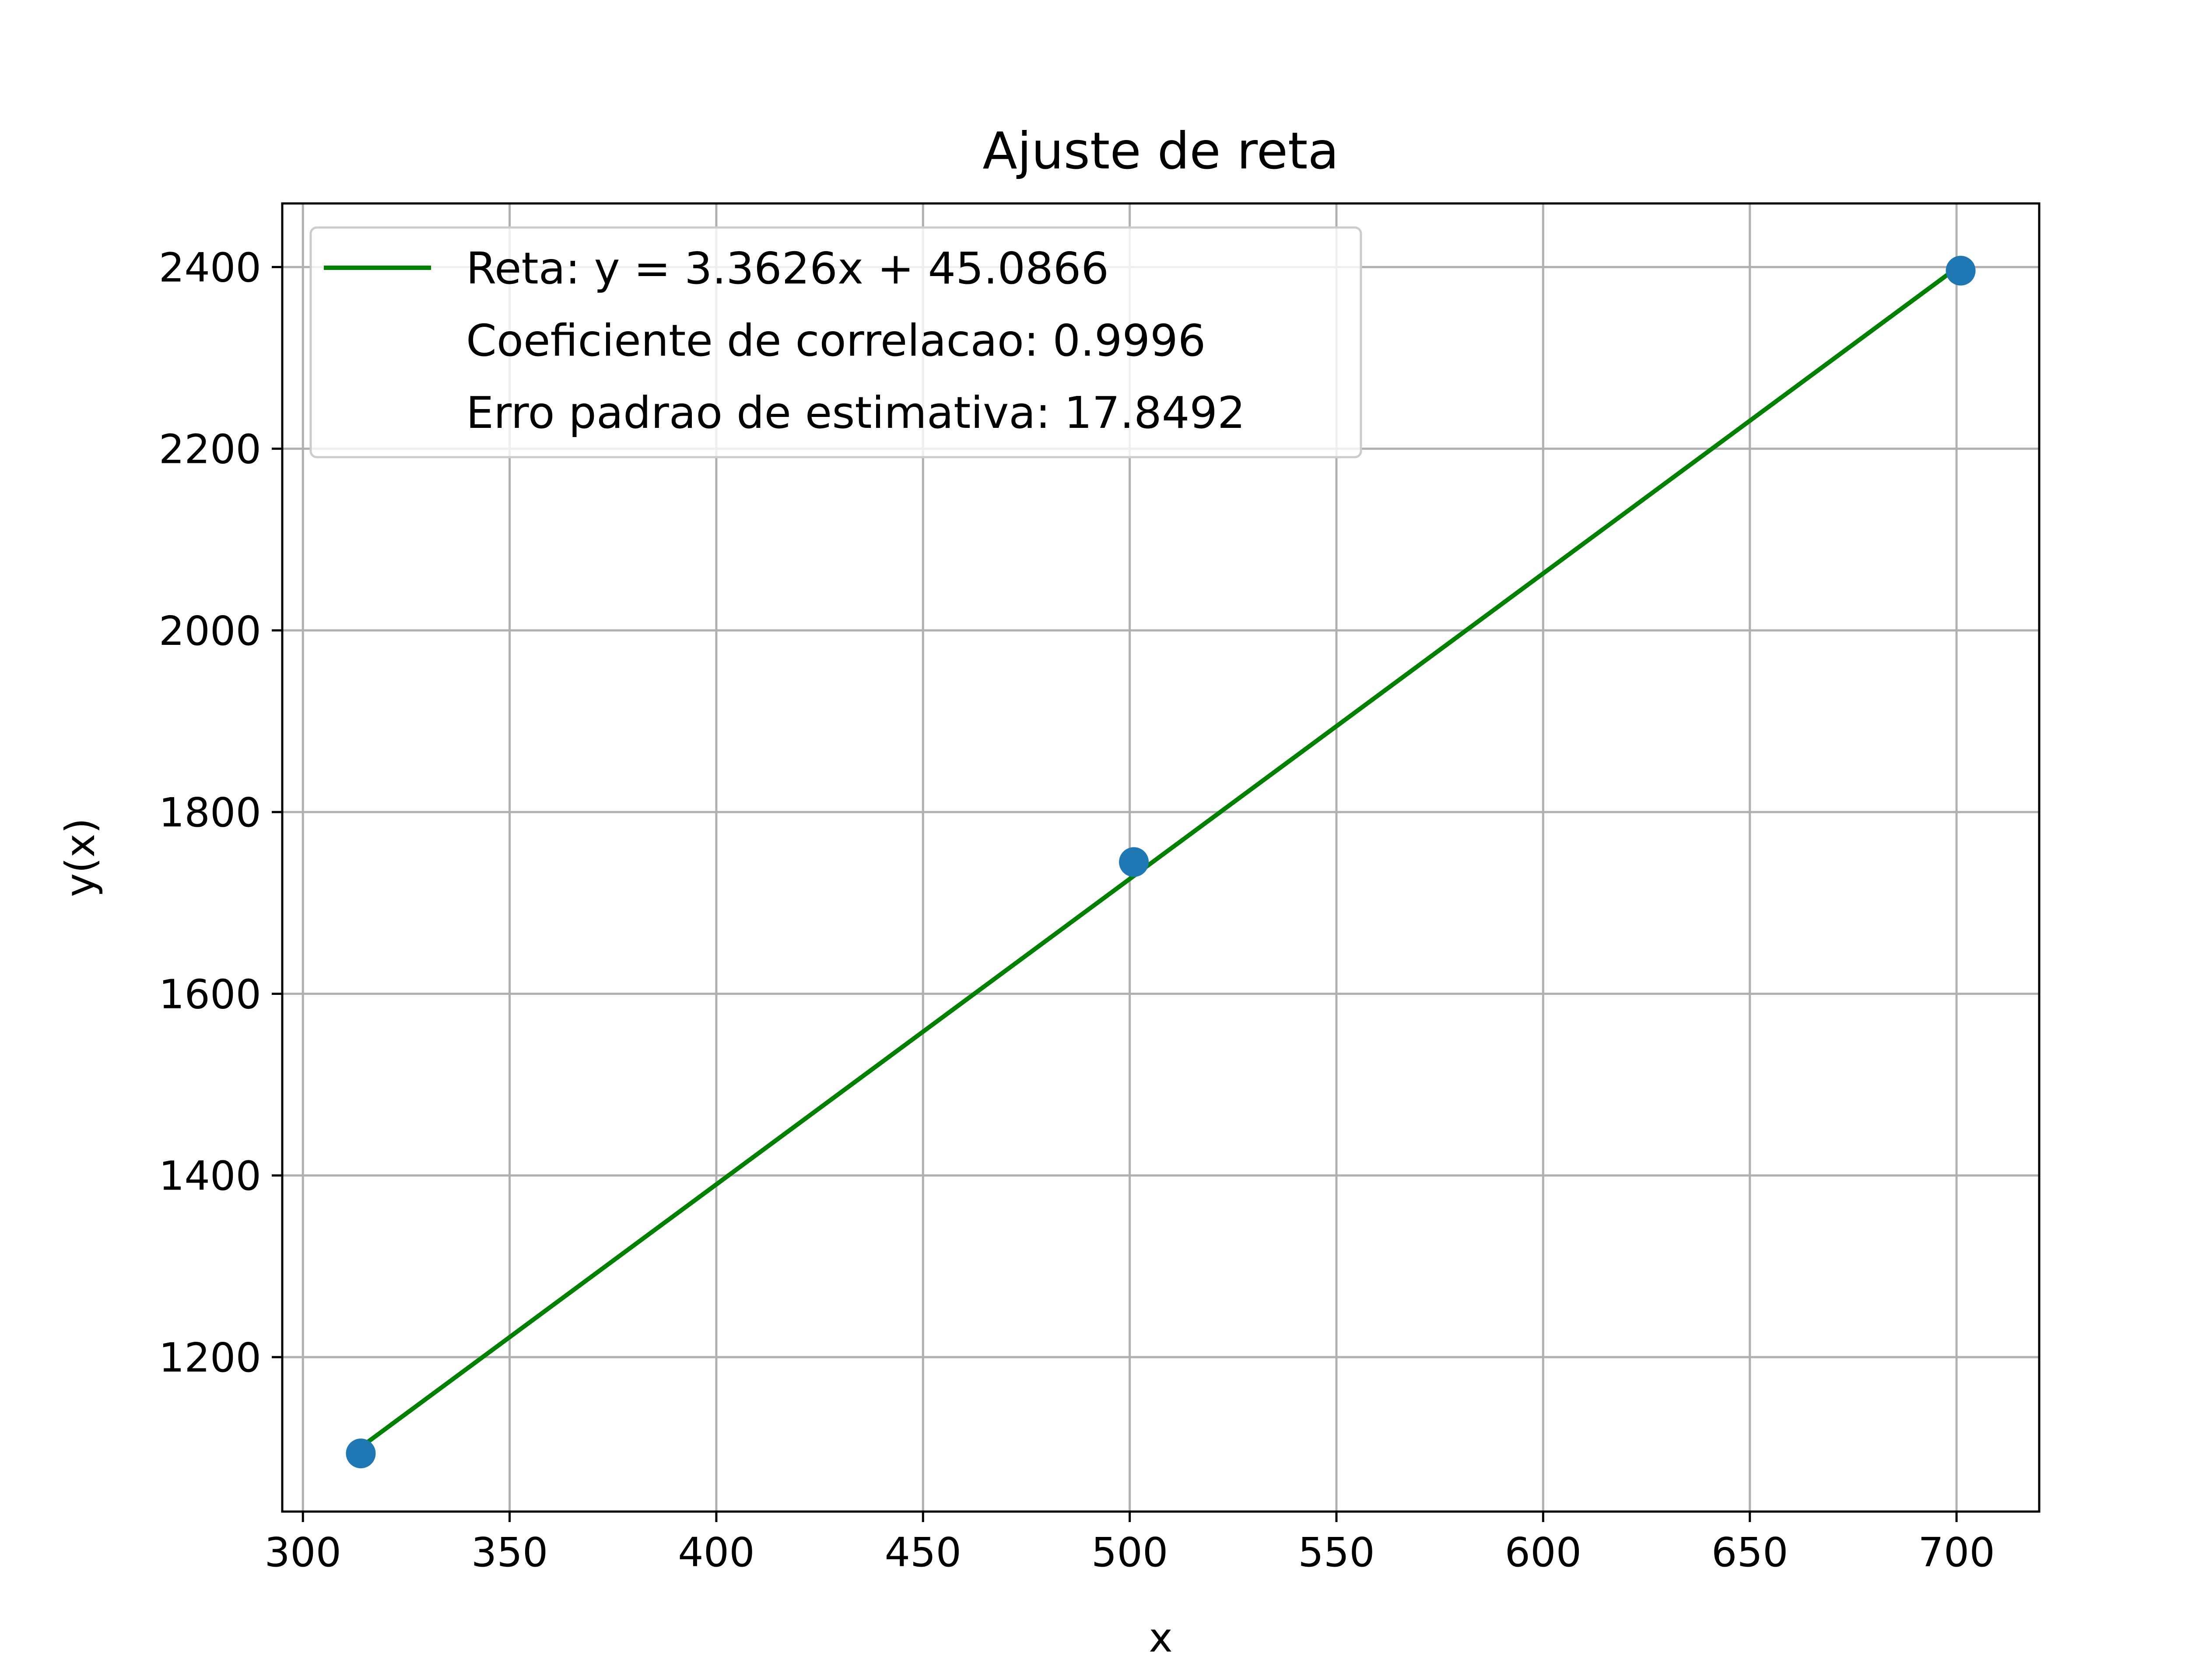 This screenshot has height=1680, width=2188. I want to click on y-tick-label: 1800, so click(210, 812).